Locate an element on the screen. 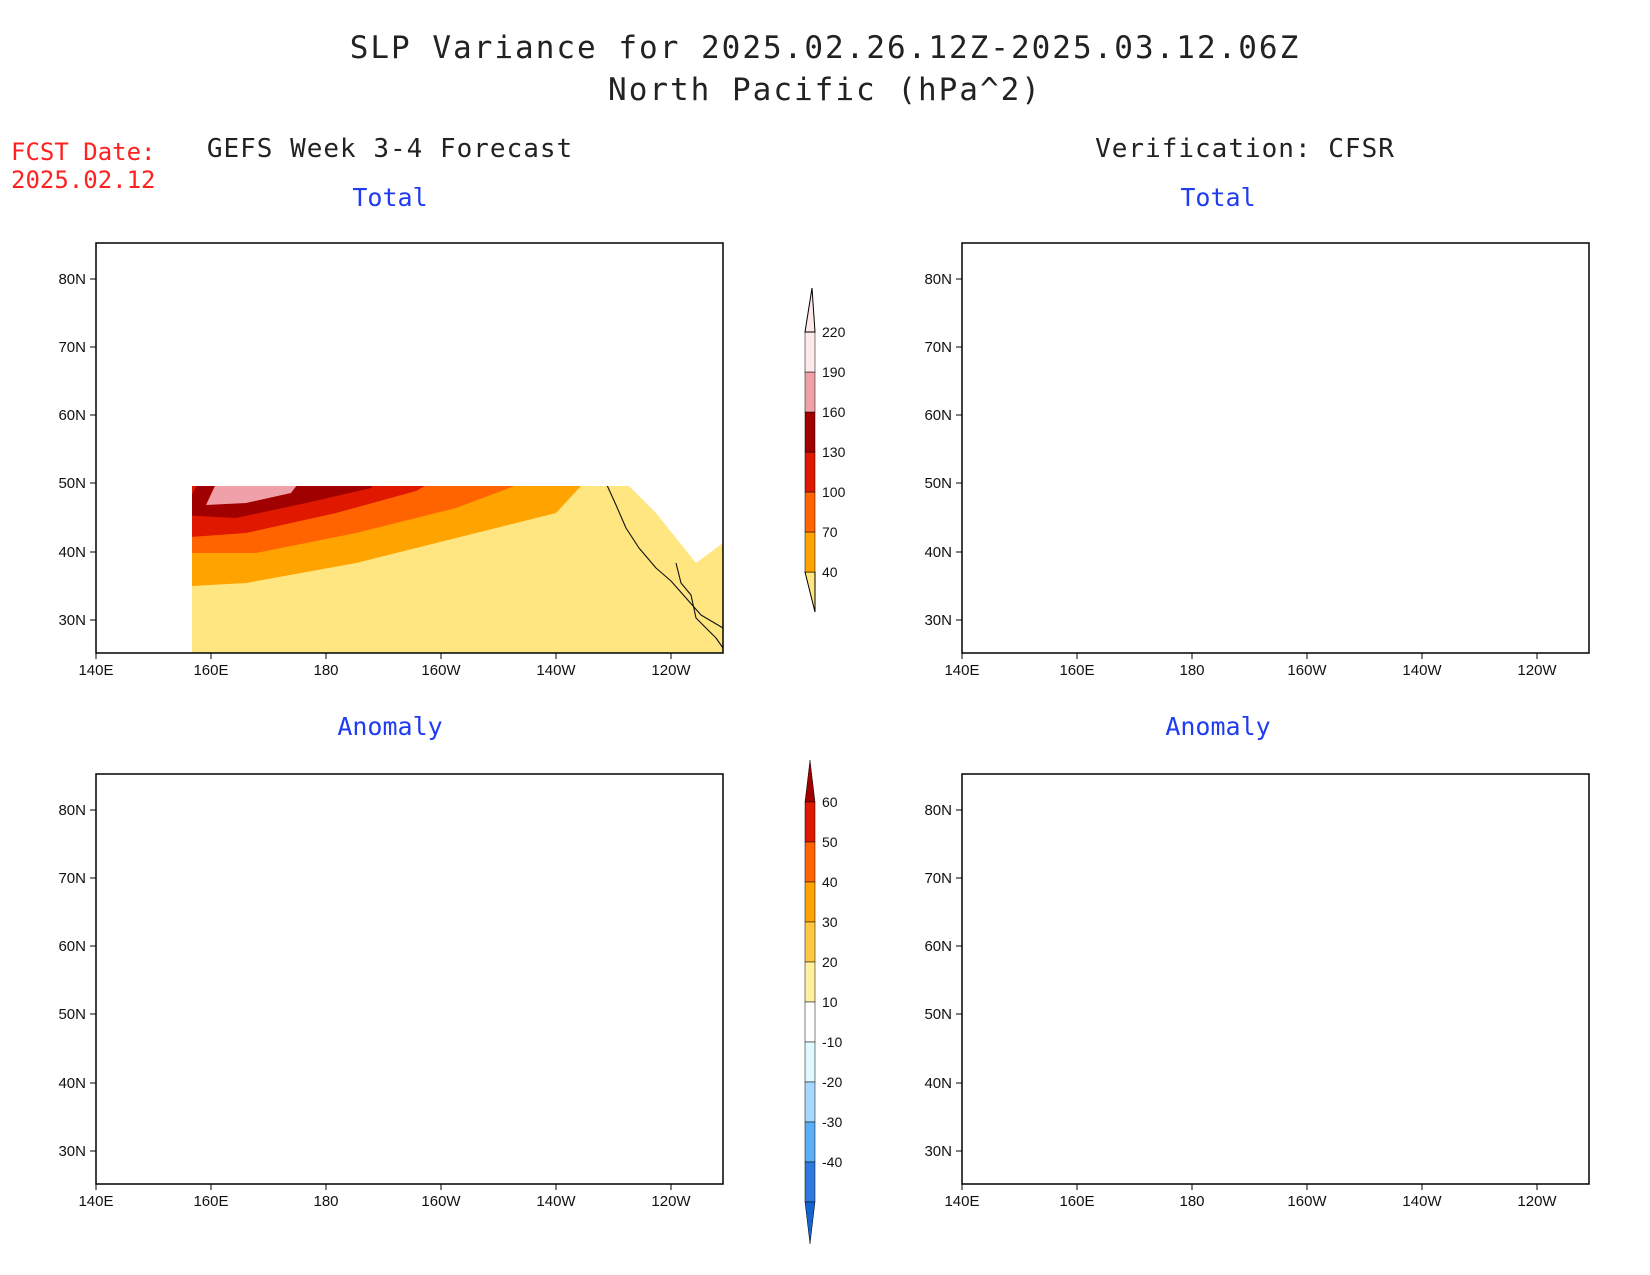 The image size is (1650, 1275). colorbar-anomaly-labels: 60 50 40 30 20 10 -10 -20 -30 -40 is located at coordinates (832, 982).